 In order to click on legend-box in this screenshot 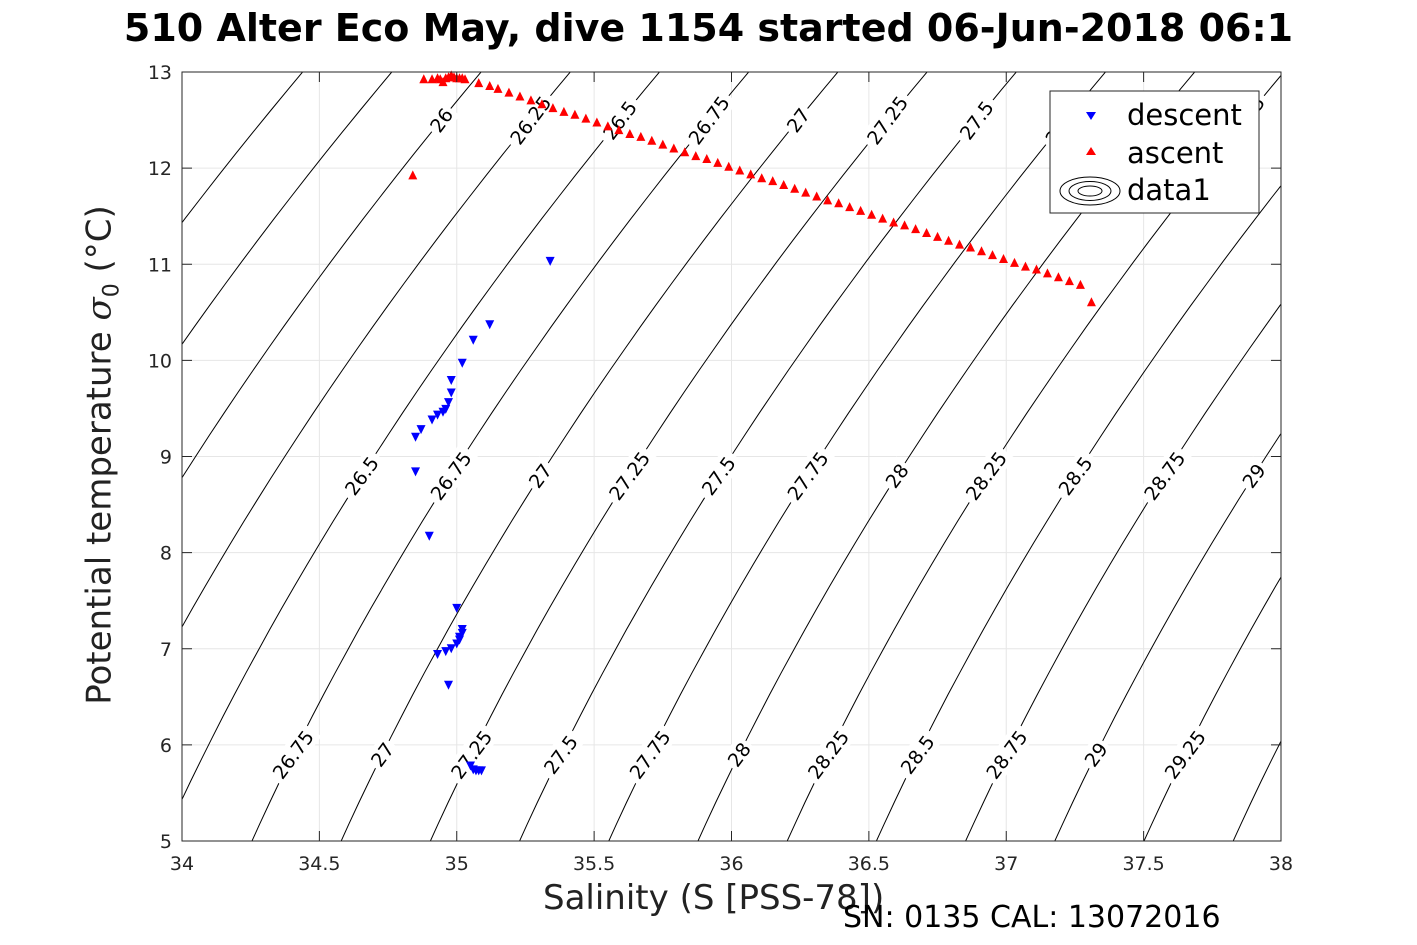, I will do `click(1154, 152)`.